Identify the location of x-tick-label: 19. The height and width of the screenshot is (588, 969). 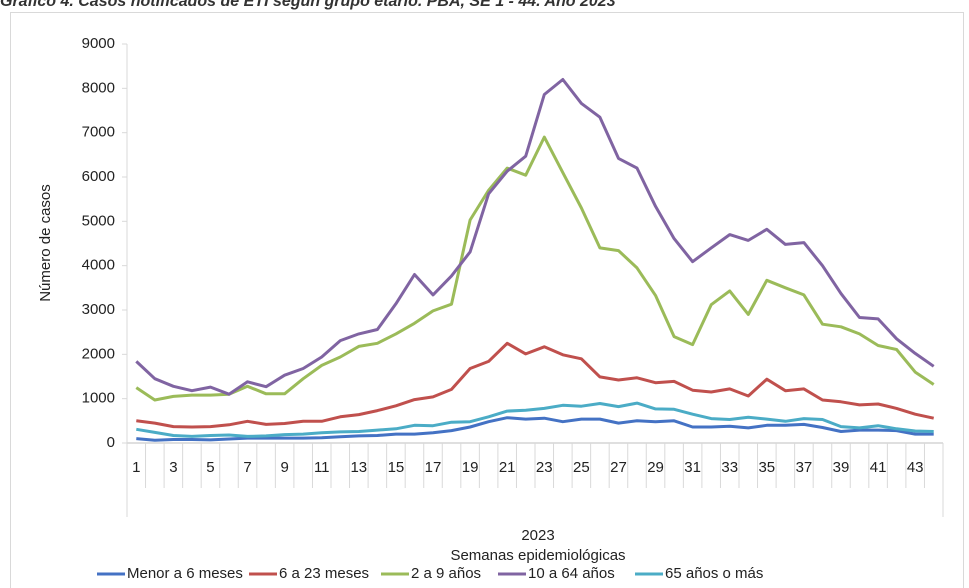
(470, 467).